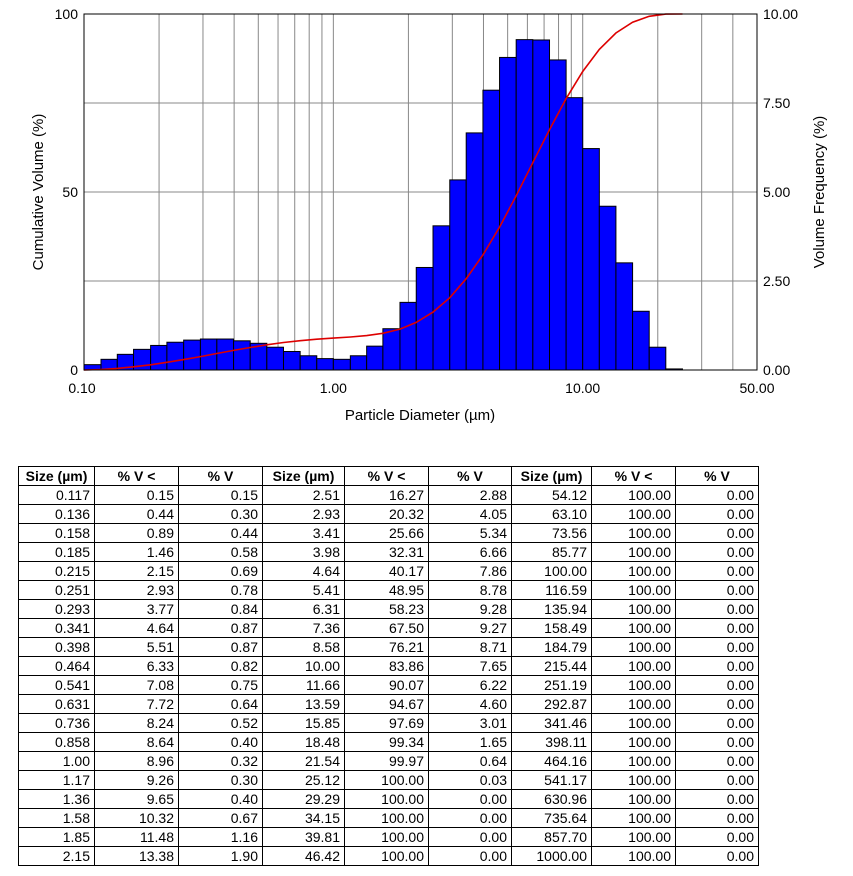 The height and width of the screenshot is (876, 853). I want to click on table-cell: 0.87, so click(220, 647).